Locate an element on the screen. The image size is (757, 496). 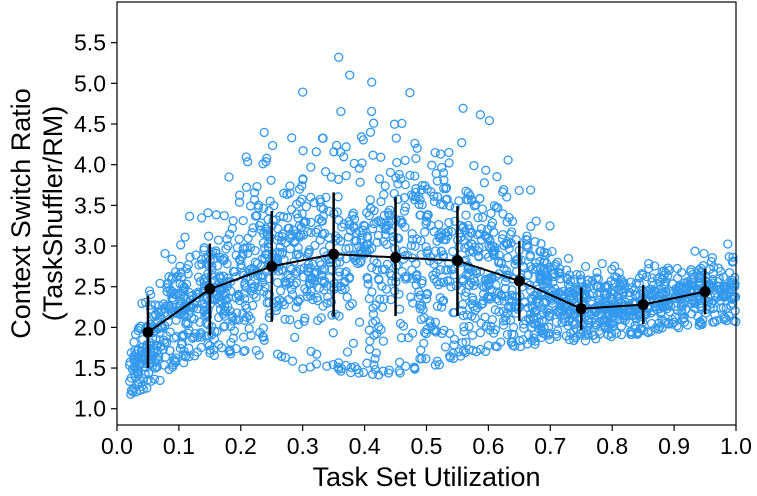
x-tick-label: 0.4 is located at coordinates (365, 446).